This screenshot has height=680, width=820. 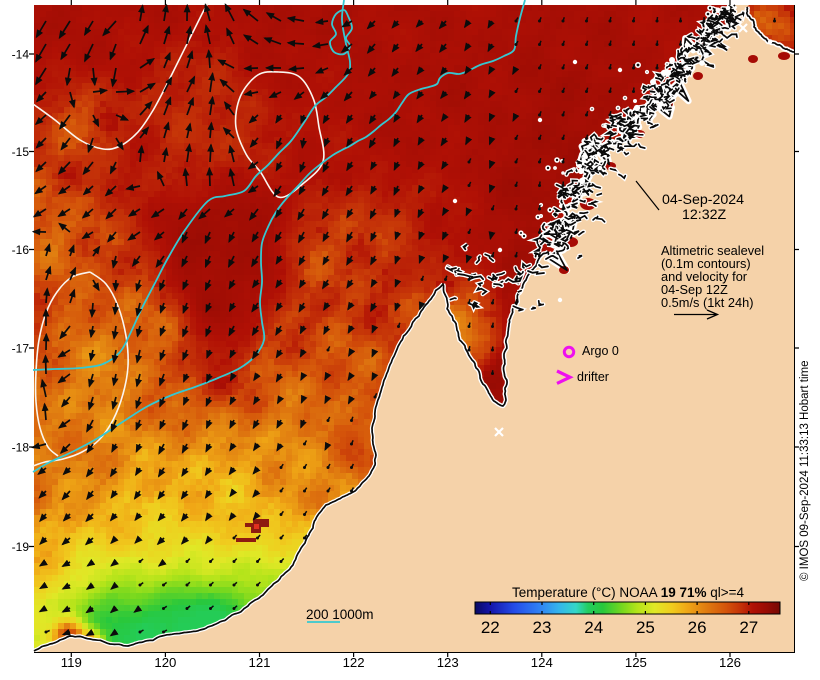 I want to click on svg-text: -17, so click(x=21, y=349).